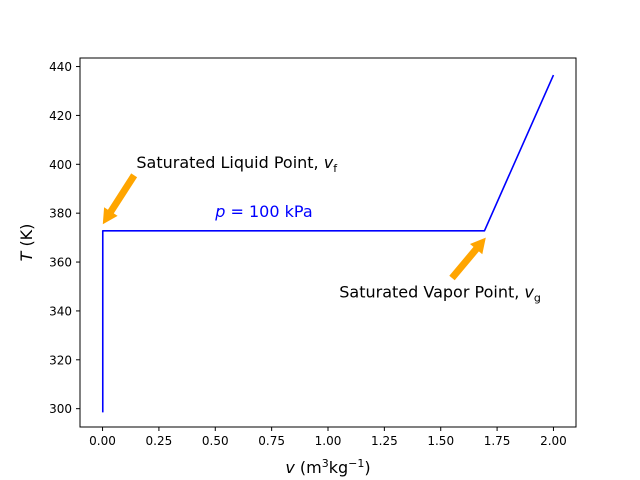  I want to click on x-tick-label: 0.00, so click(102, 441).